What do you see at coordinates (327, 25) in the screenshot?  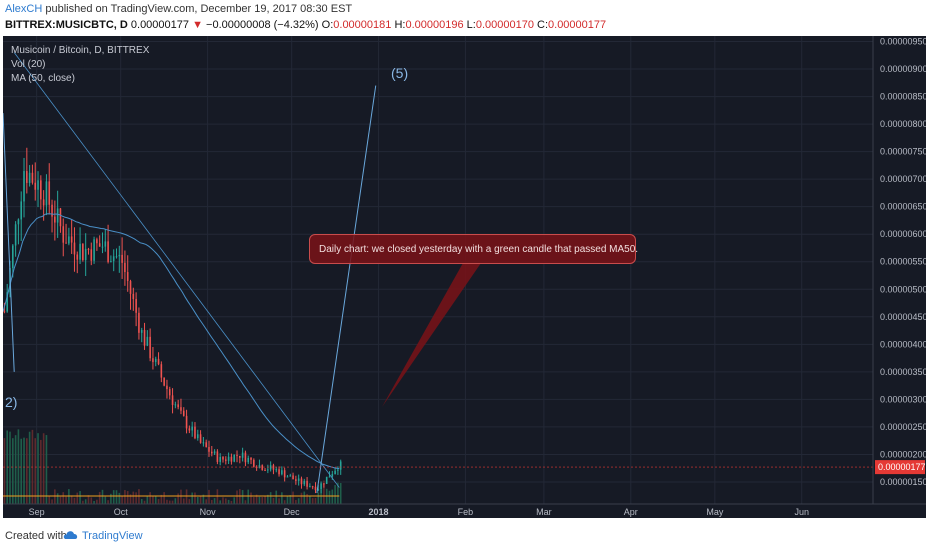 I see `open-label: O:` at bounding box center [327, 25].